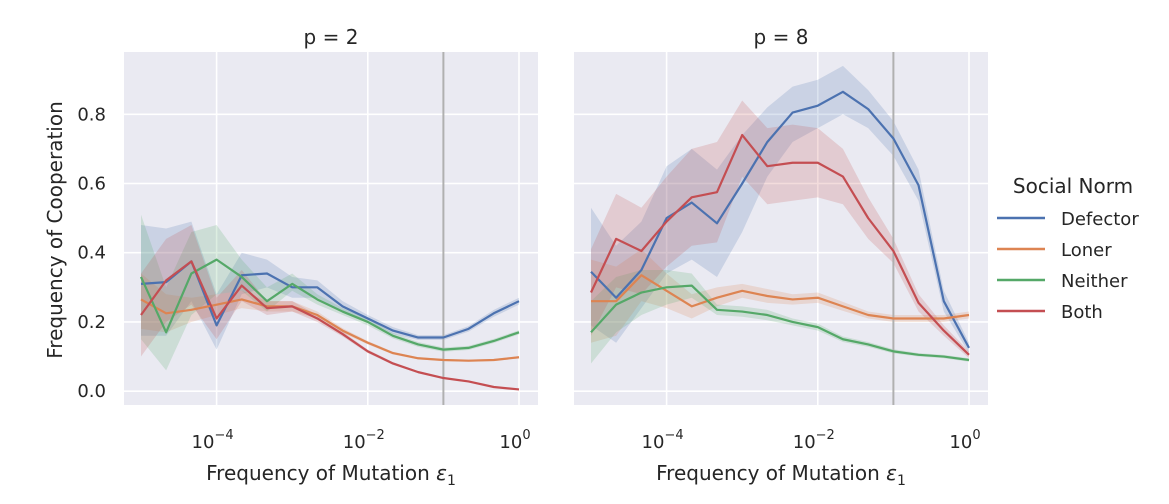 The height and width of the screenshot is (504, 1169). I want to click on series-line-defector, so click(330, 299).